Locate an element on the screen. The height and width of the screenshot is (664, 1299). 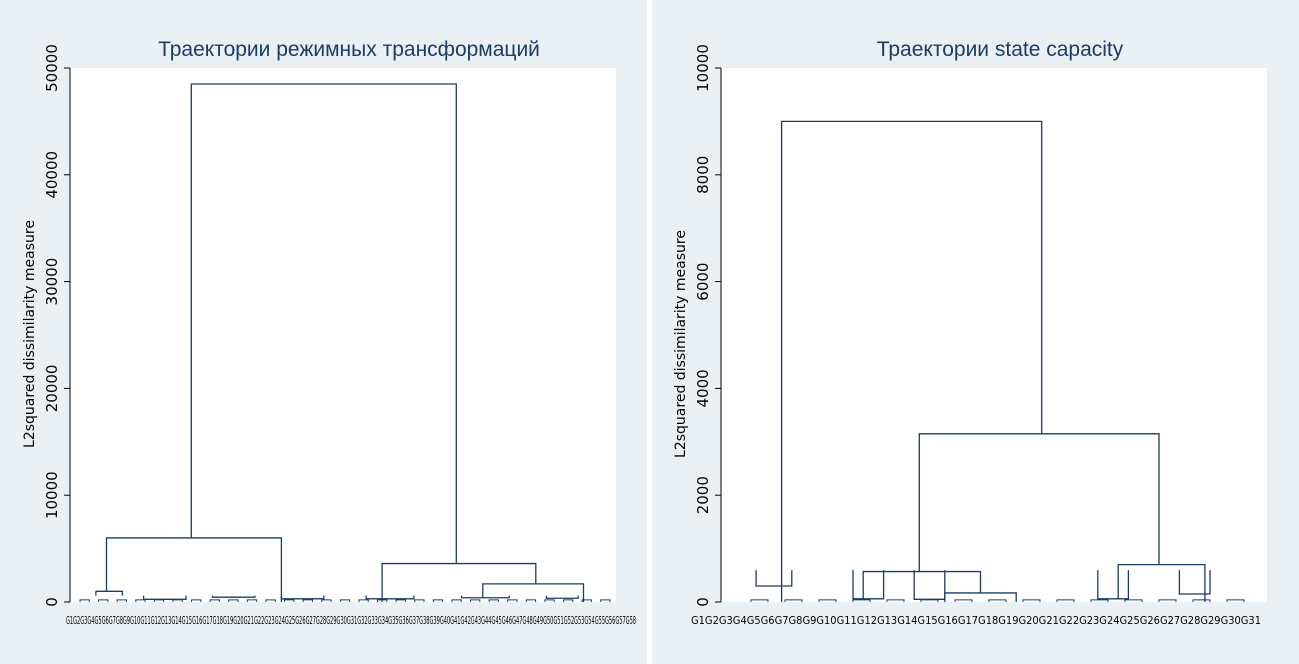
y-tick-label: 2000 is located at coordinates (703, 495).